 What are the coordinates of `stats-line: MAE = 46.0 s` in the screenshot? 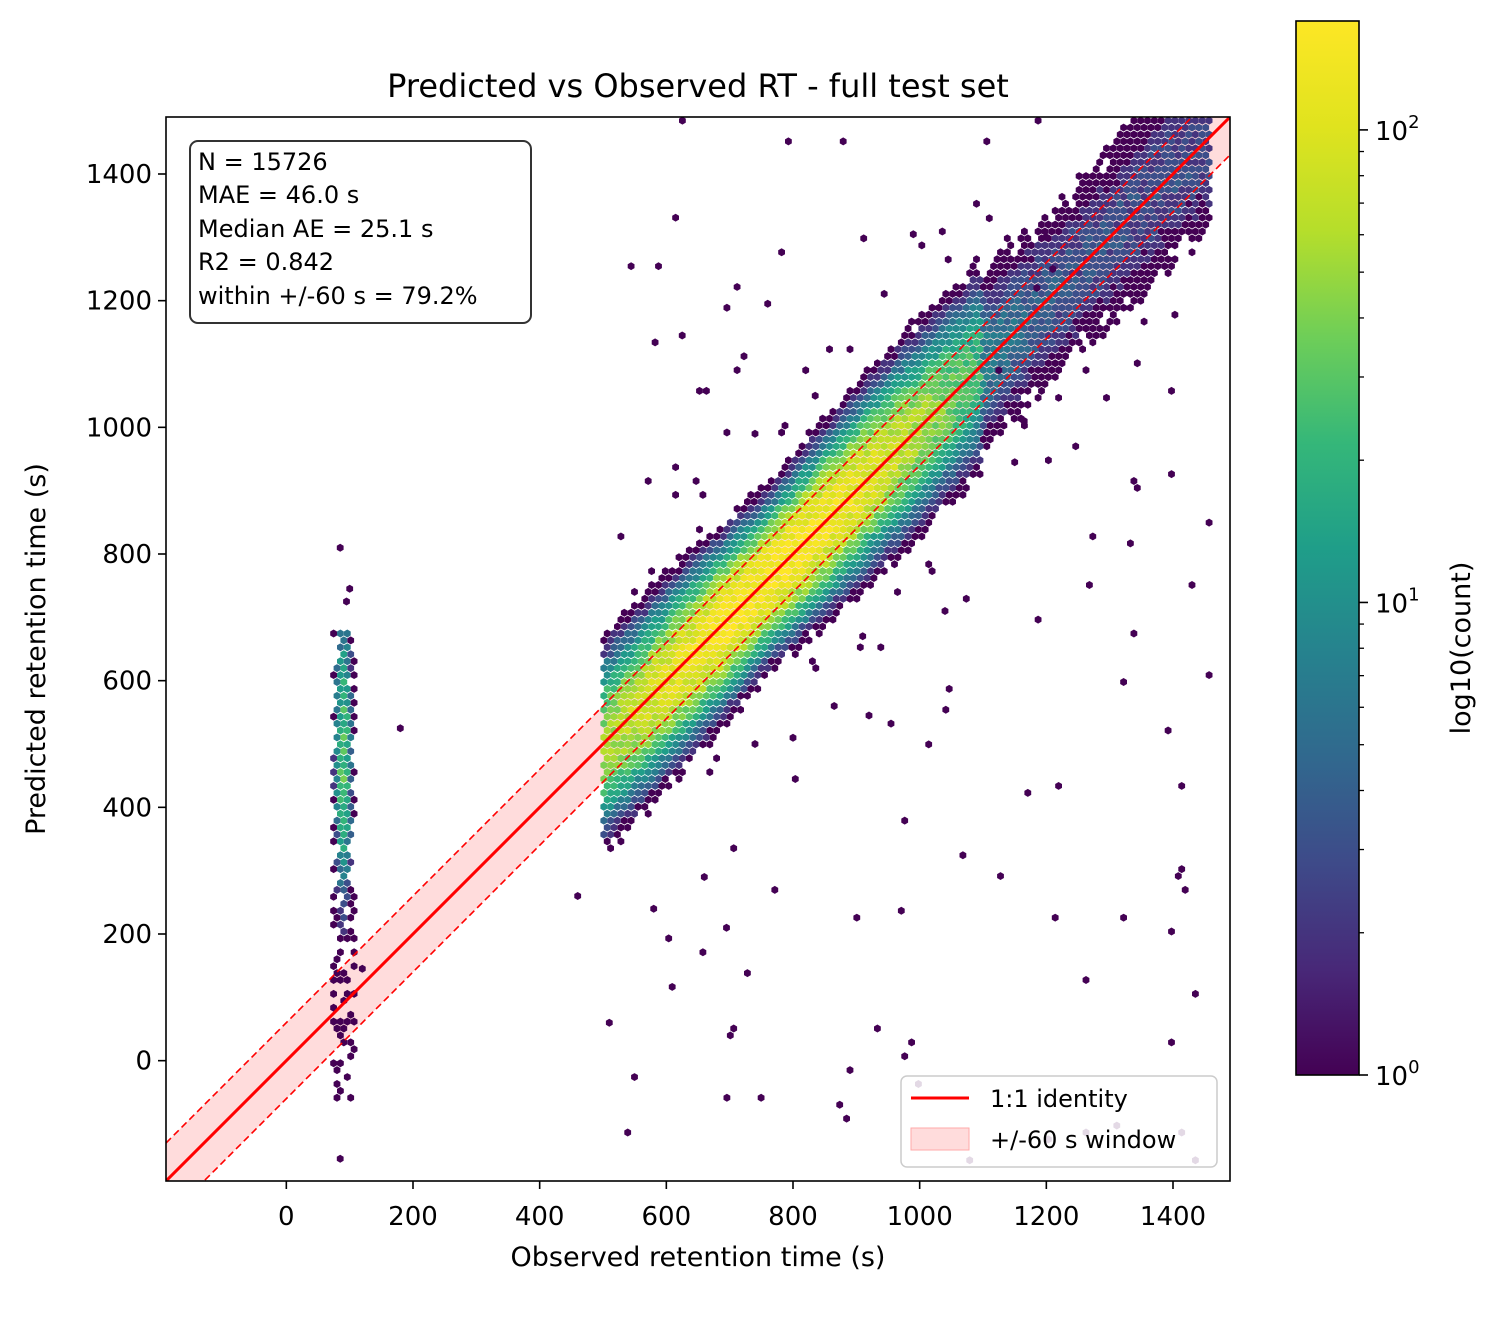 It's located at (278, 195).